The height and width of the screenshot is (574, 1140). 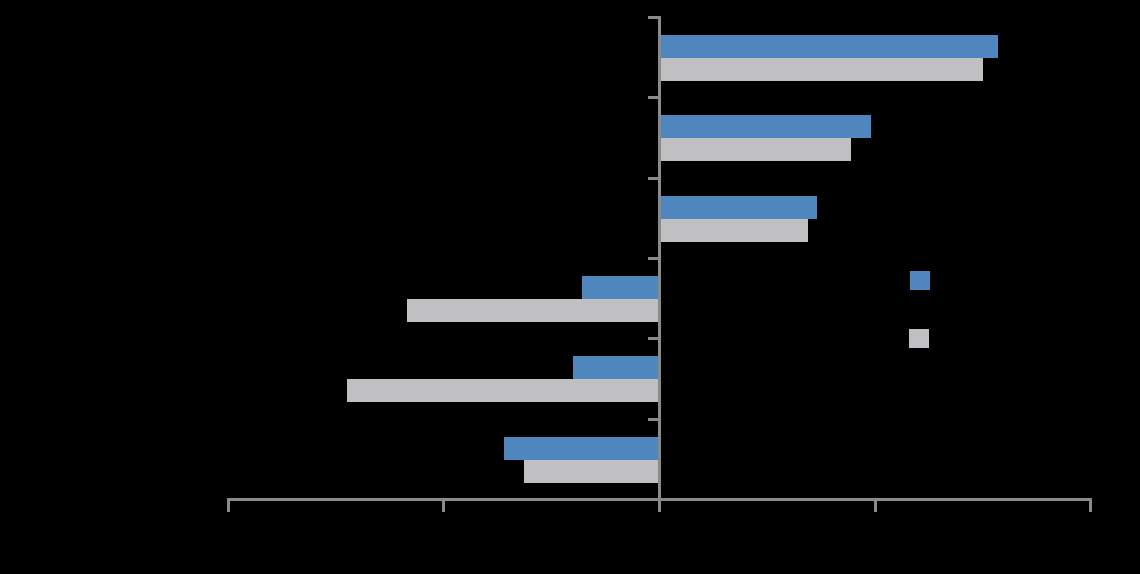 I want to click on y-axis-line, so click(x=659, y=264).